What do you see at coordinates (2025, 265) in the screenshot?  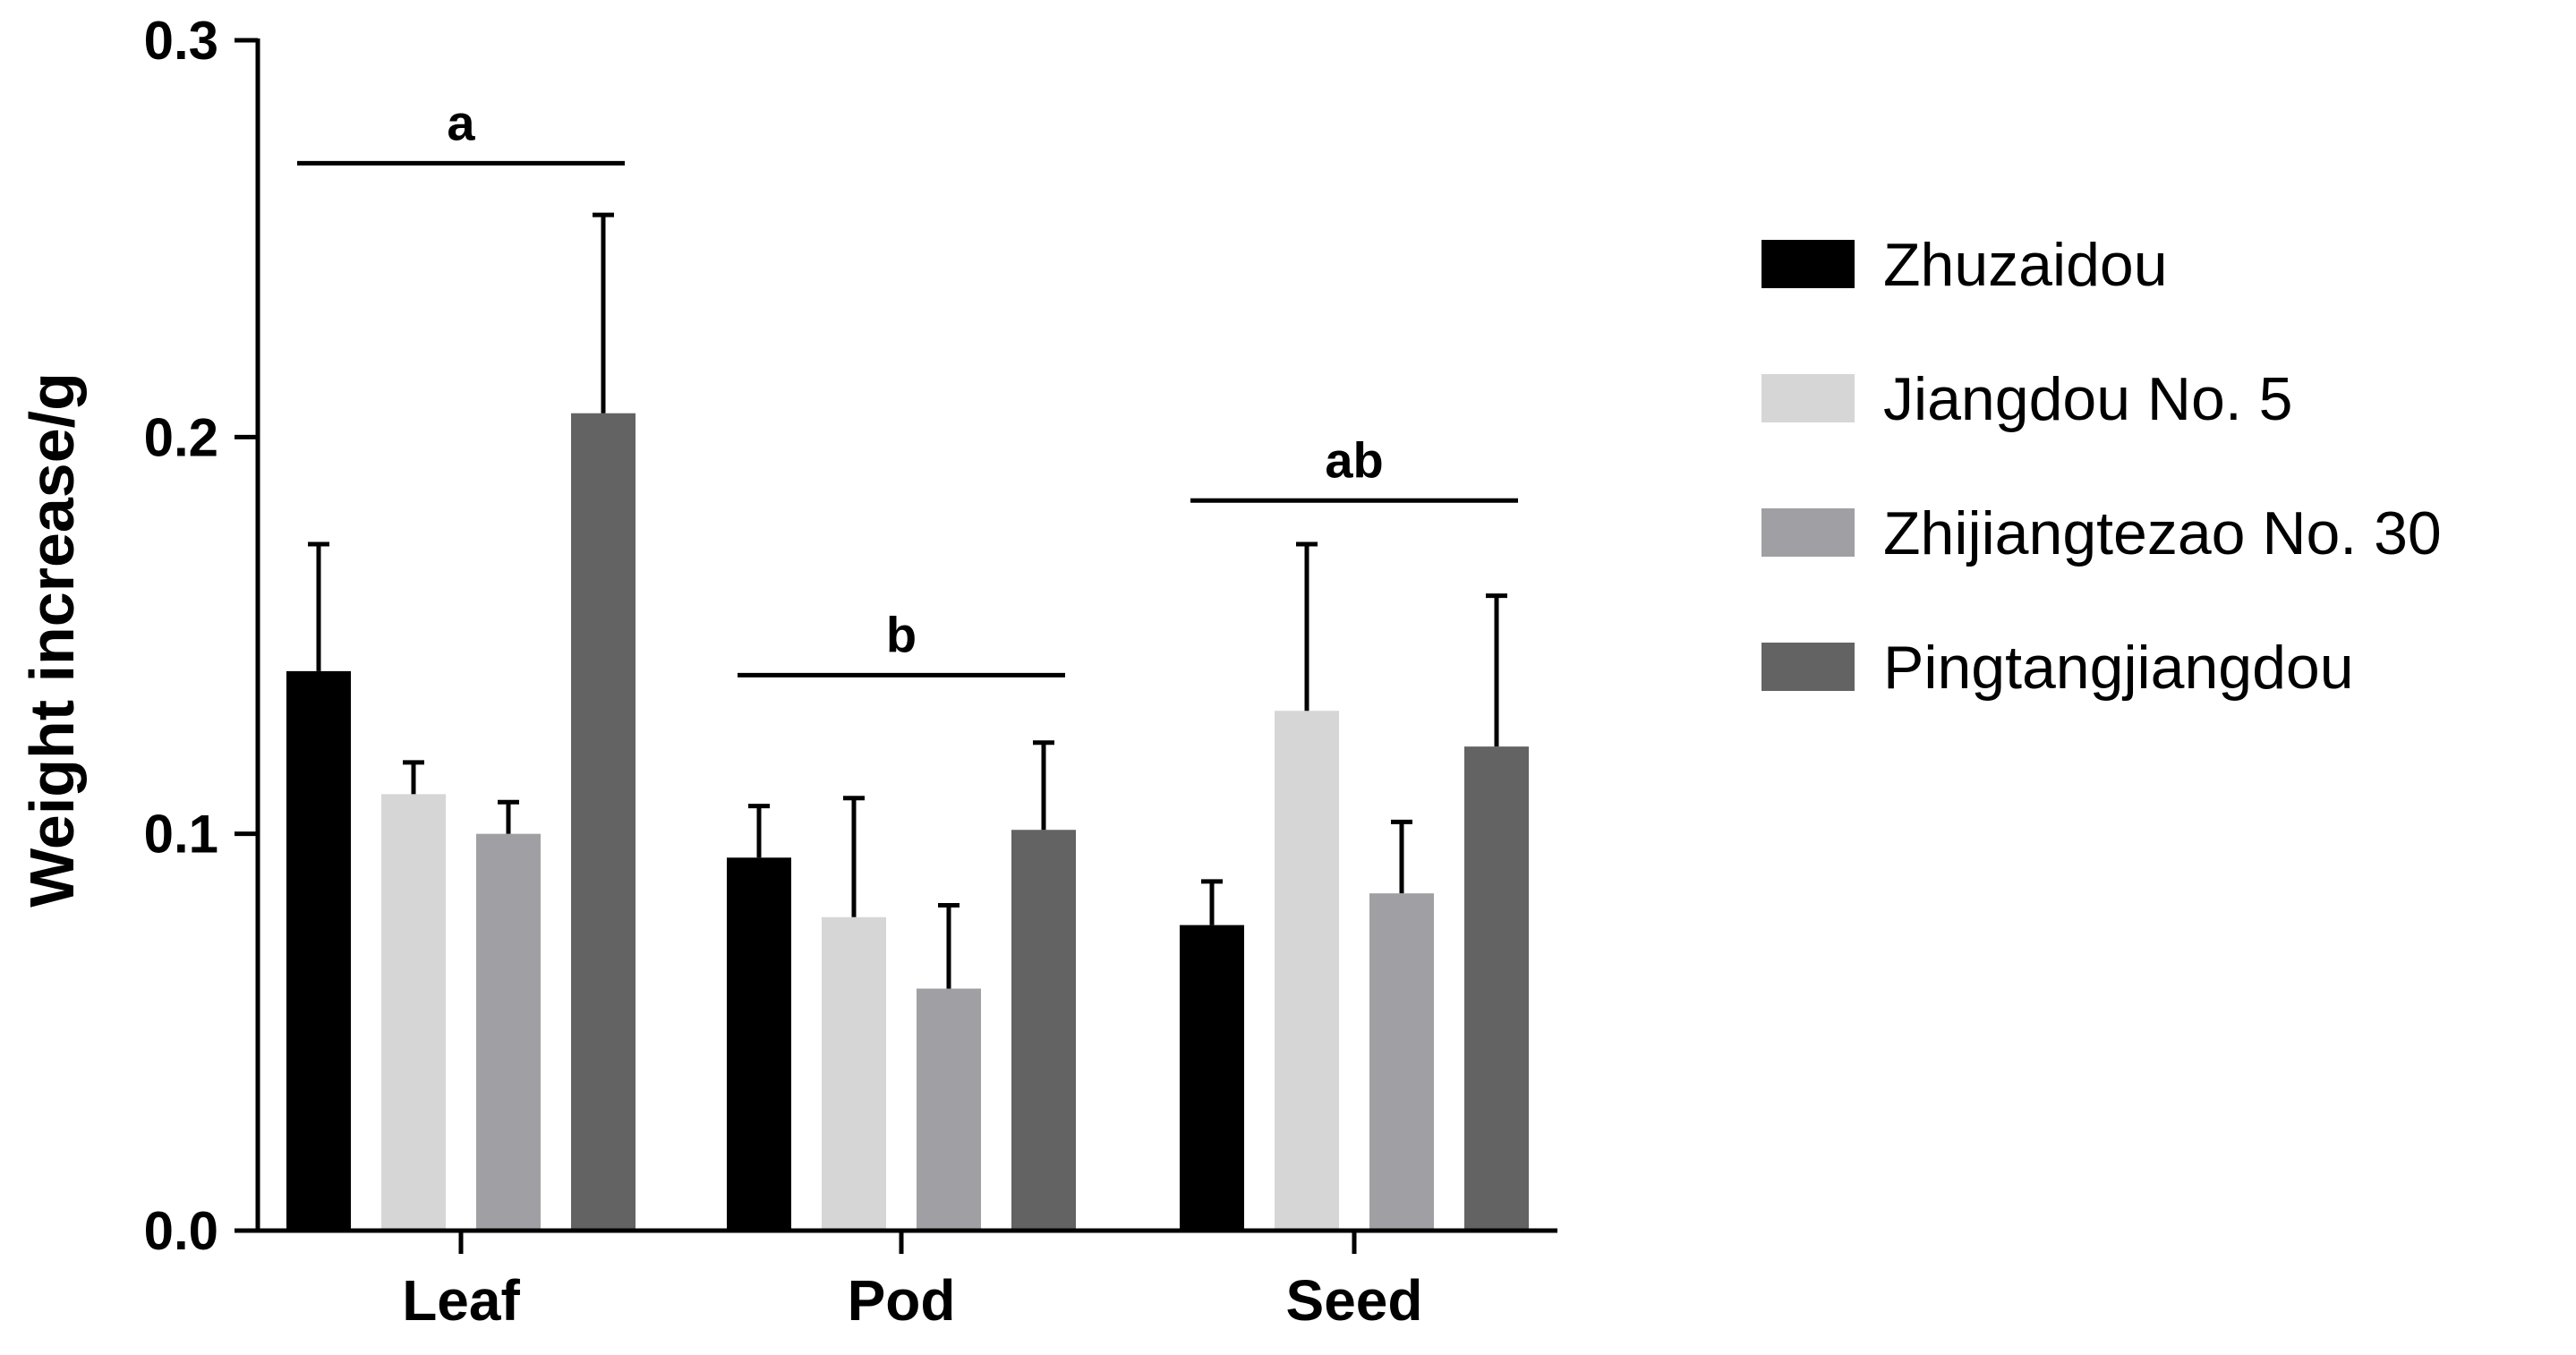 I see `legend-label: Zhuzaidou` at bounding box center [2025, 265].